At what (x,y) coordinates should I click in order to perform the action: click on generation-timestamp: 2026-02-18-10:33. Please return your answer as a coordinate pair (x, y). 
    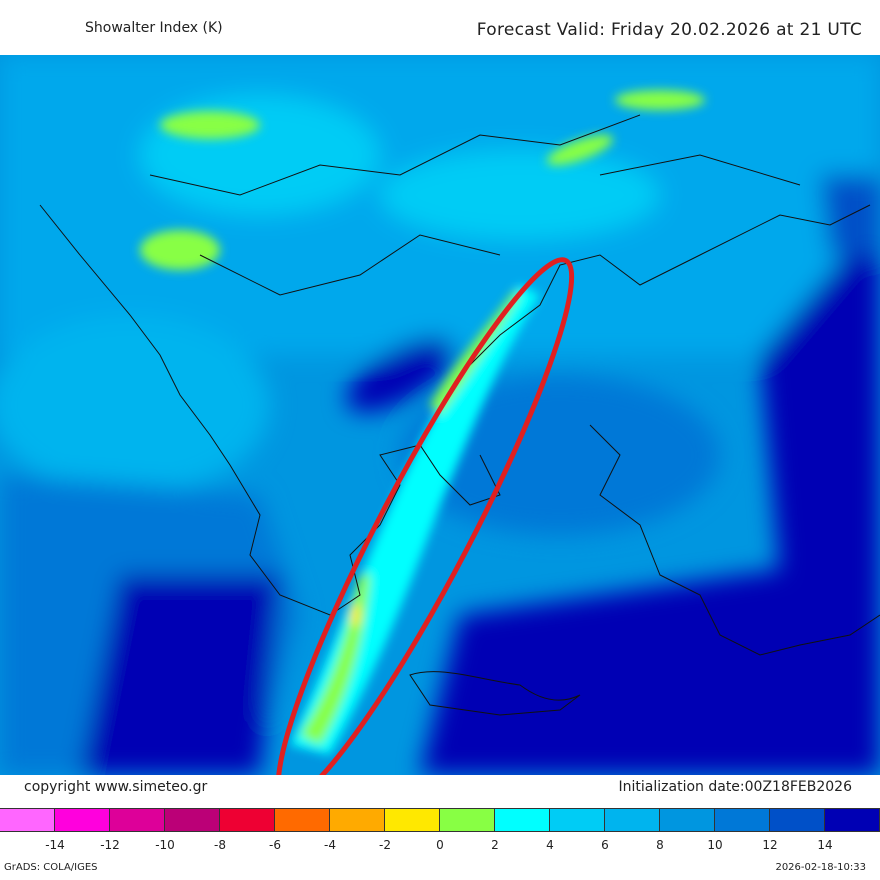
    Looking at the image, I should click on (820, 867).